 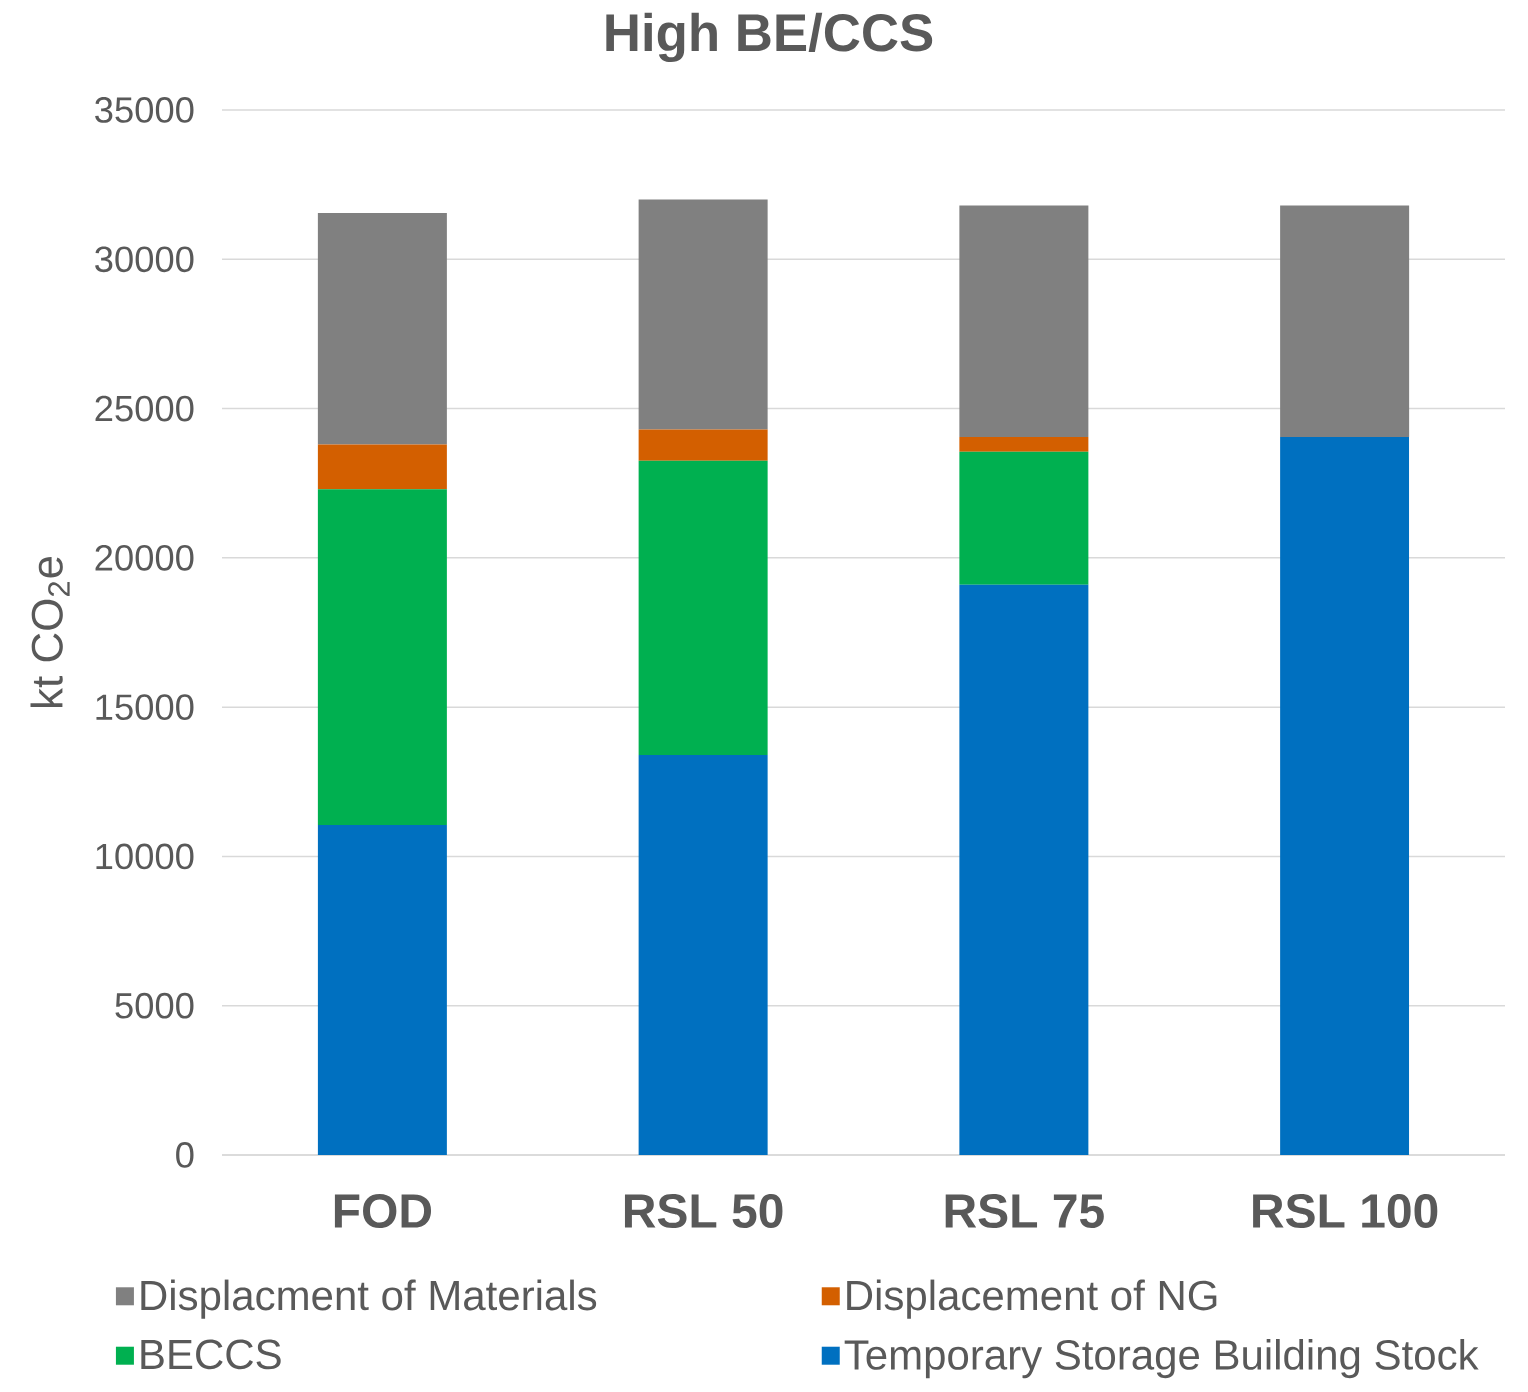 What do you see at coordinates (144, 557) in the screenshot?
I see `y-tick-label: 20000` at bounding box center [144, 557].